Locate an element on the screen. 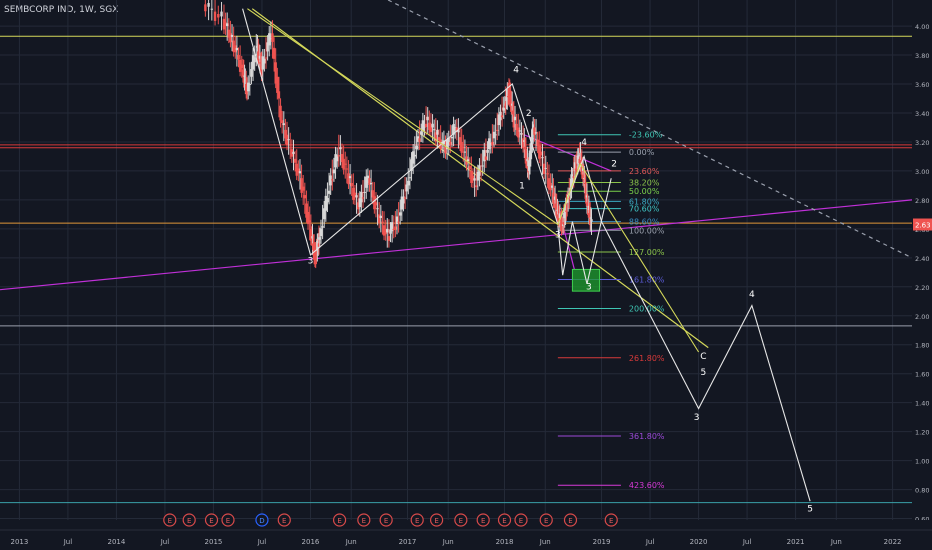 The width and height of the screenshot is (932, 550). wave-label: 3 is located at coordinates (697, 418).